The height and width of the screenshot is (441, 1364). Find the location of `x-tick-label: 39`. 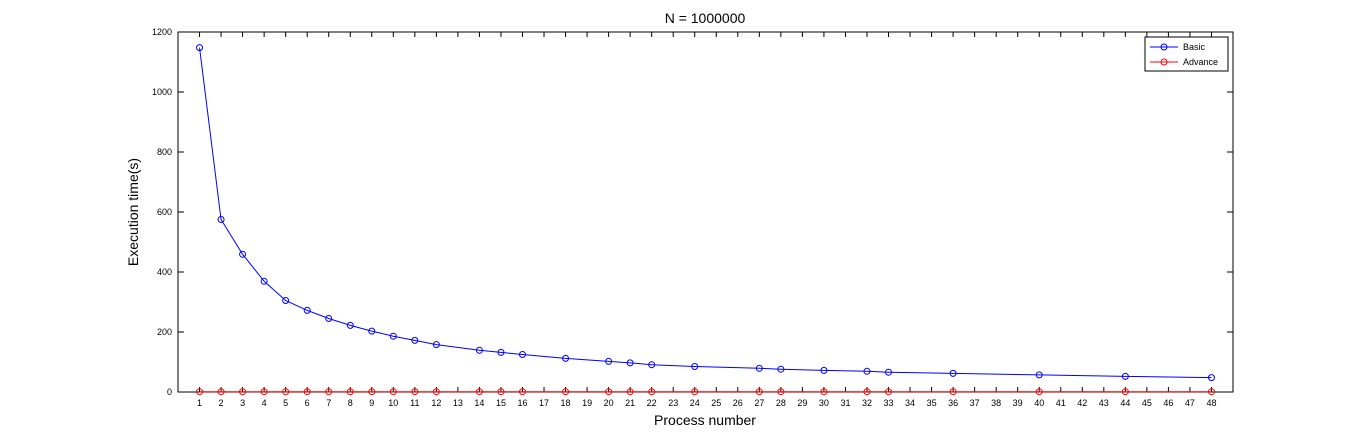

x-tick-label: 39 is located at coordinates (1018, 403).